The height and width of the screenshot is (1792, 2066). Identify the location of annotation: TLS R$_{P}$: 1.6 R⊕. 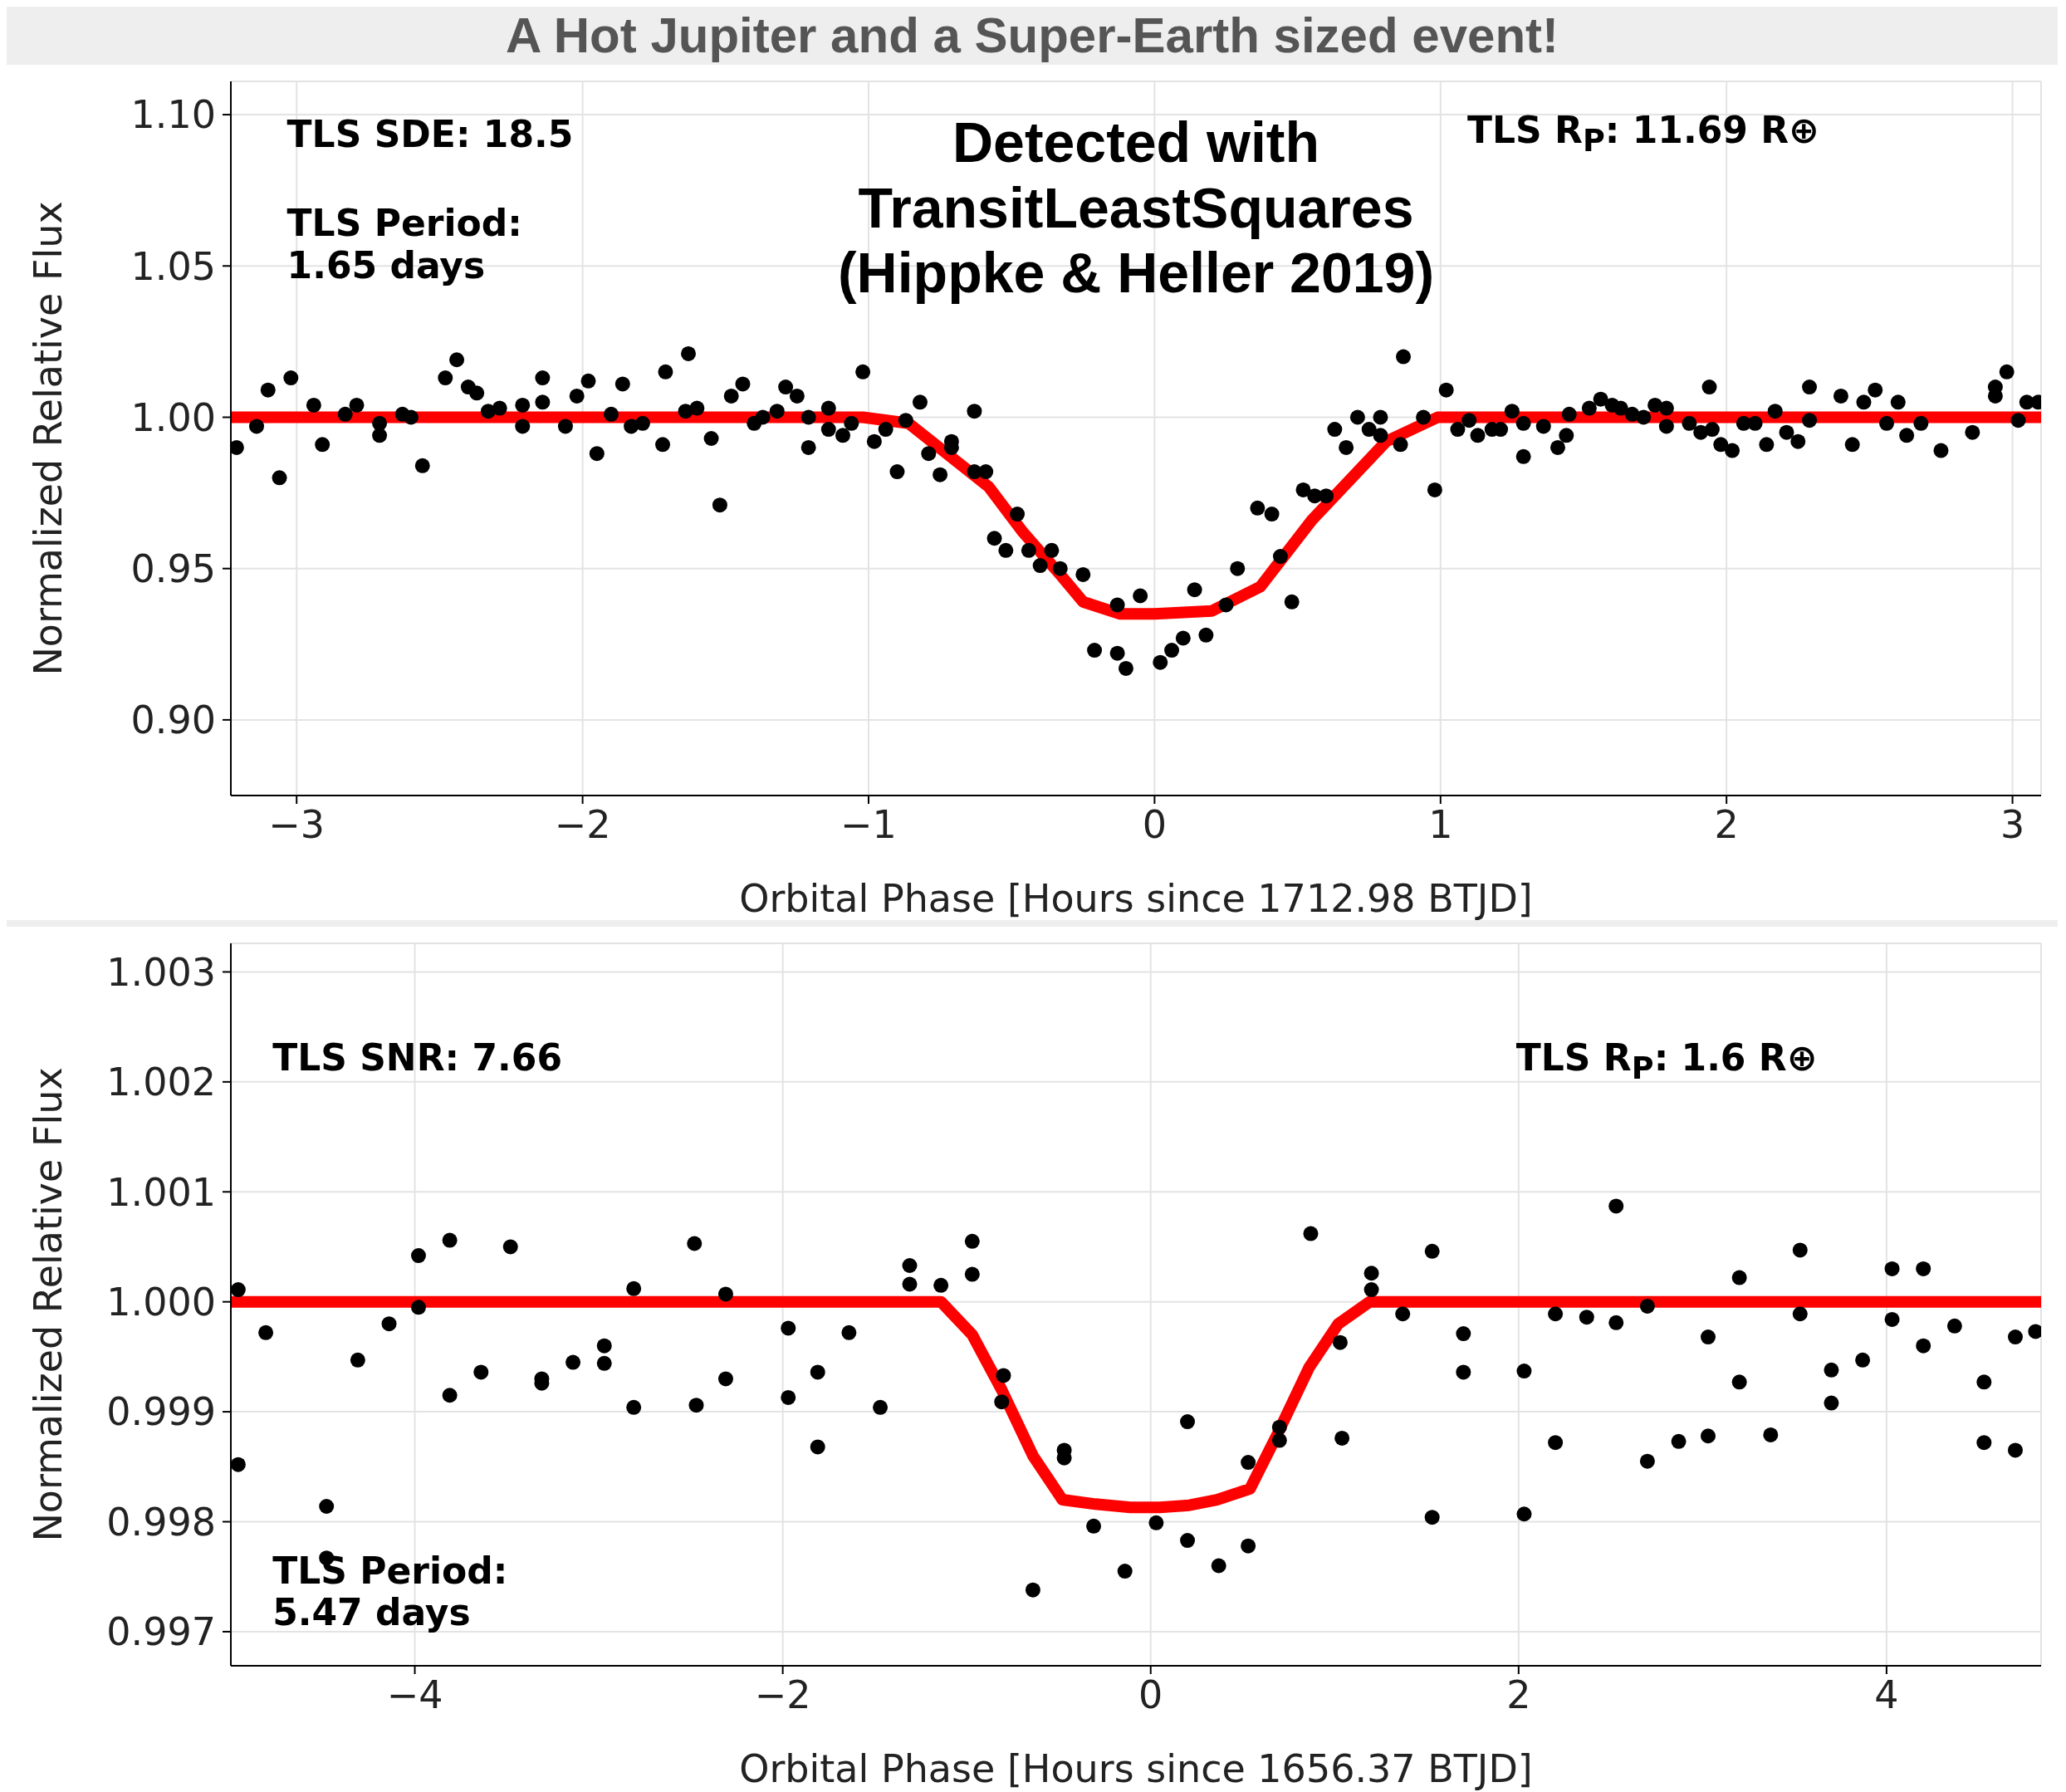
(1666, 1061).